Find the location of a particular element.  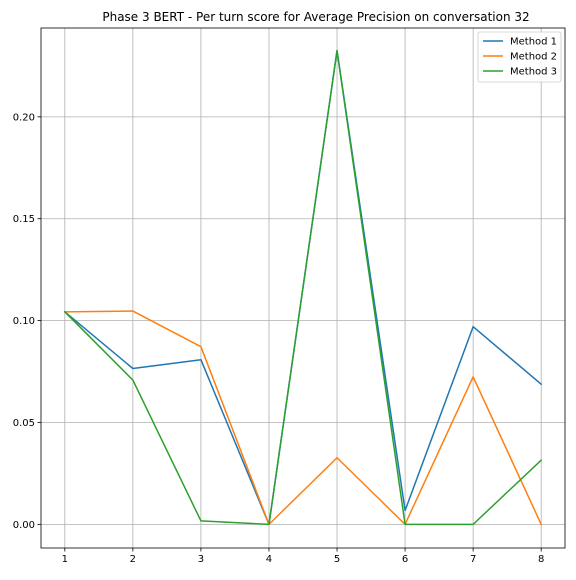

legend-label: Method 1 is located at coordinates (533, 42).